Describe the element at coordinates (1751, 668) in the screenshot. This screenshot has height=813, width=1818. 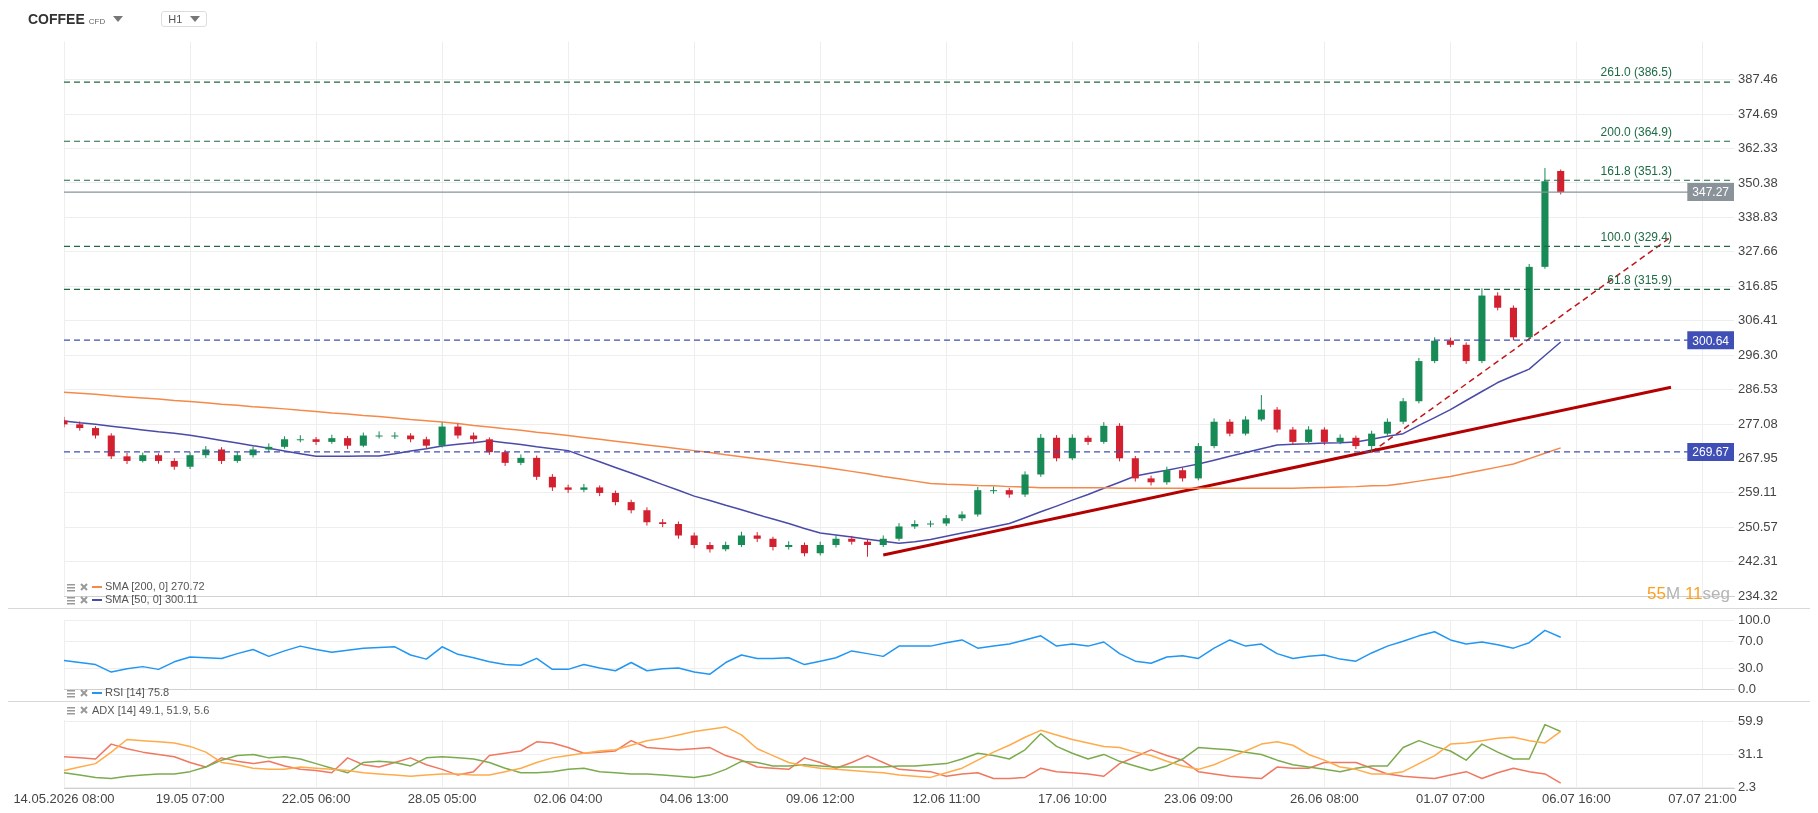
I see `y-tick-label: 30.0` at that location.